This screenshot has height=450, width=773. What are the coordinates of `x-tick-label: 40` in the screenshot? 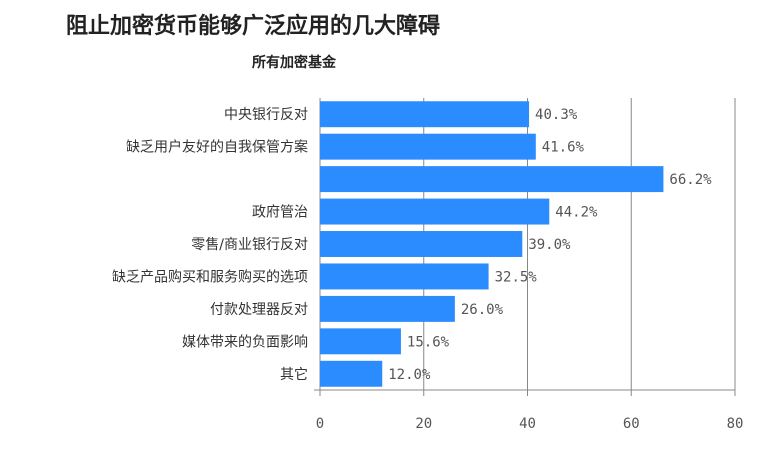 It's located at (527, 424).